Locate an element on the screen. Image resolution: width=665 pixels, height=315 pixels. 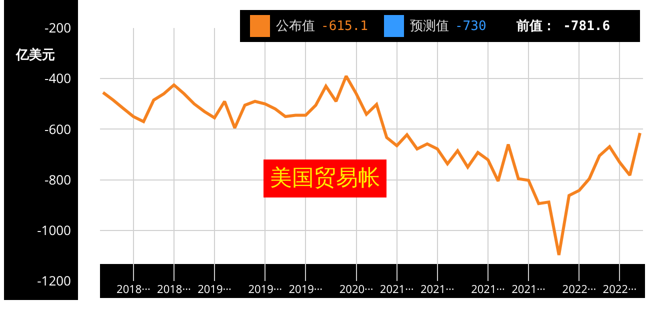
y-tick-label: -1000 is located at coordinates (54, 229).